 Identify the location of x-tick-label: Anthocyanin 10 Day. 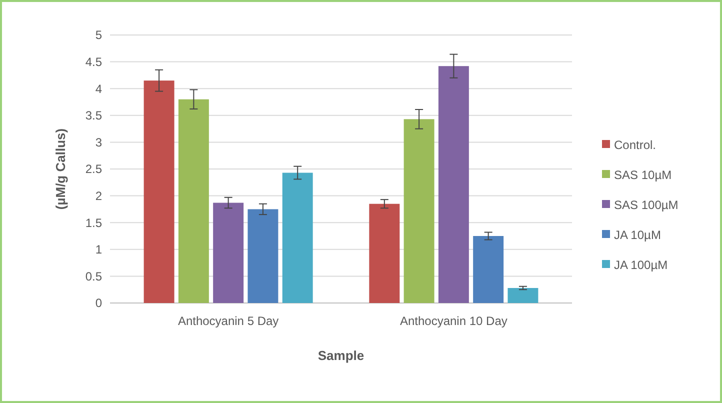
(454, 321).